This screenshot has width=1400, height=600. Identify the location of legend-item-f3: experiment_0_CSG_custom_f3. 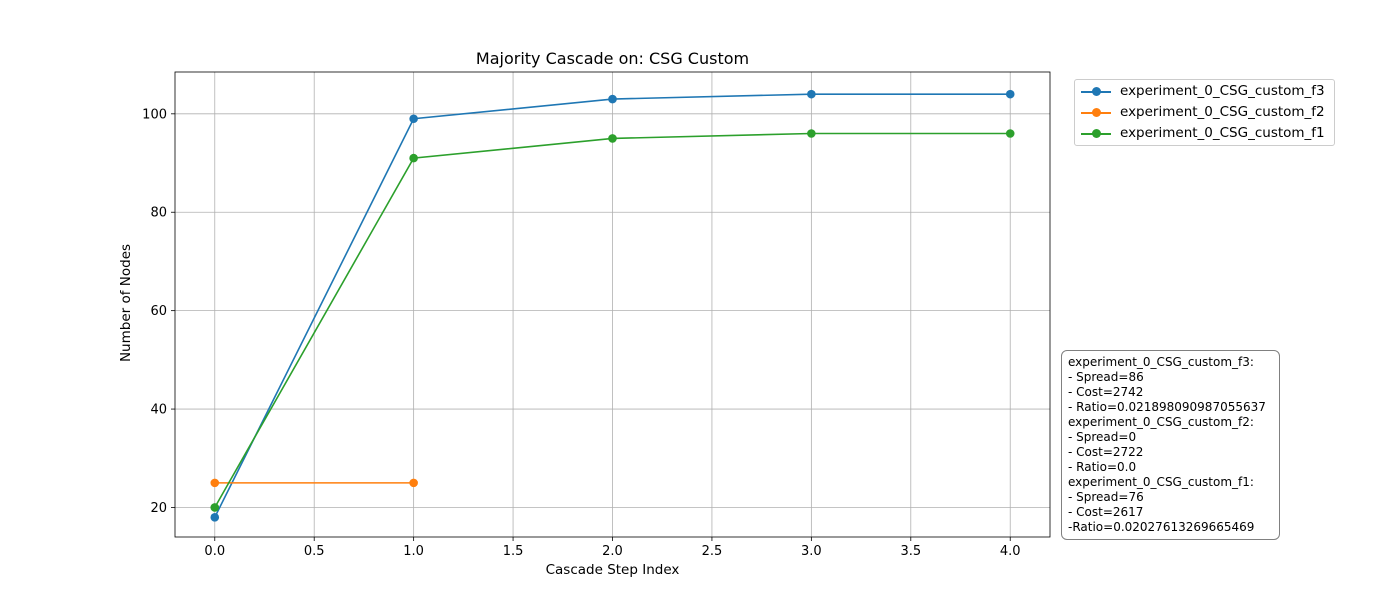
(1204, 92).